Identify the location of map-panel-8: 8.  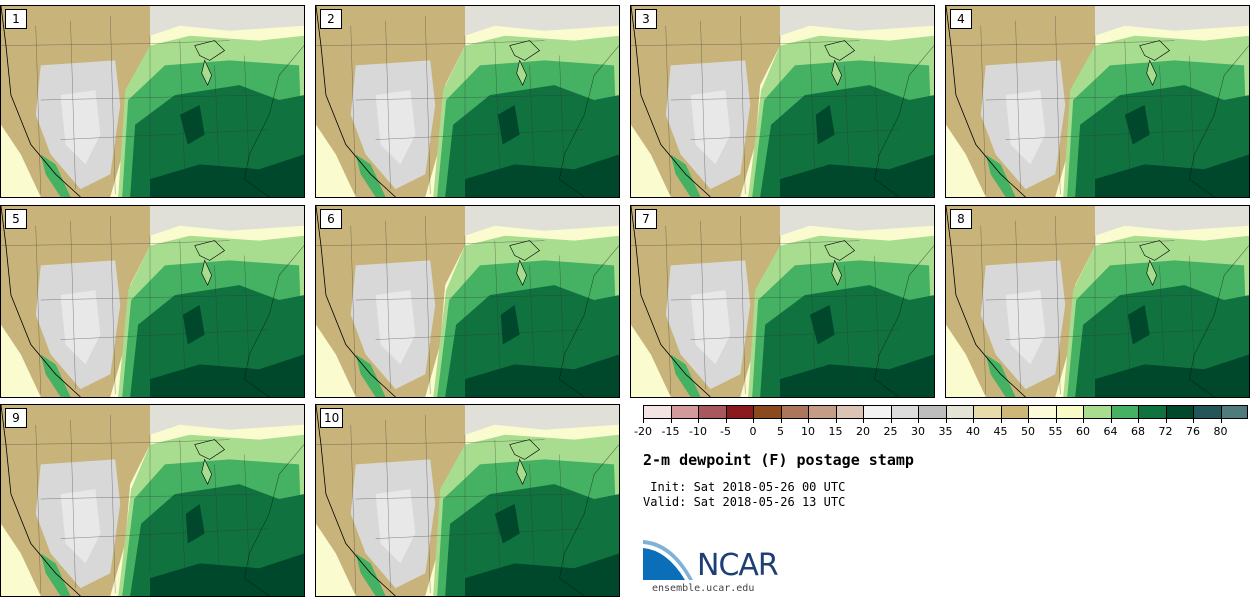
(1097, 301).